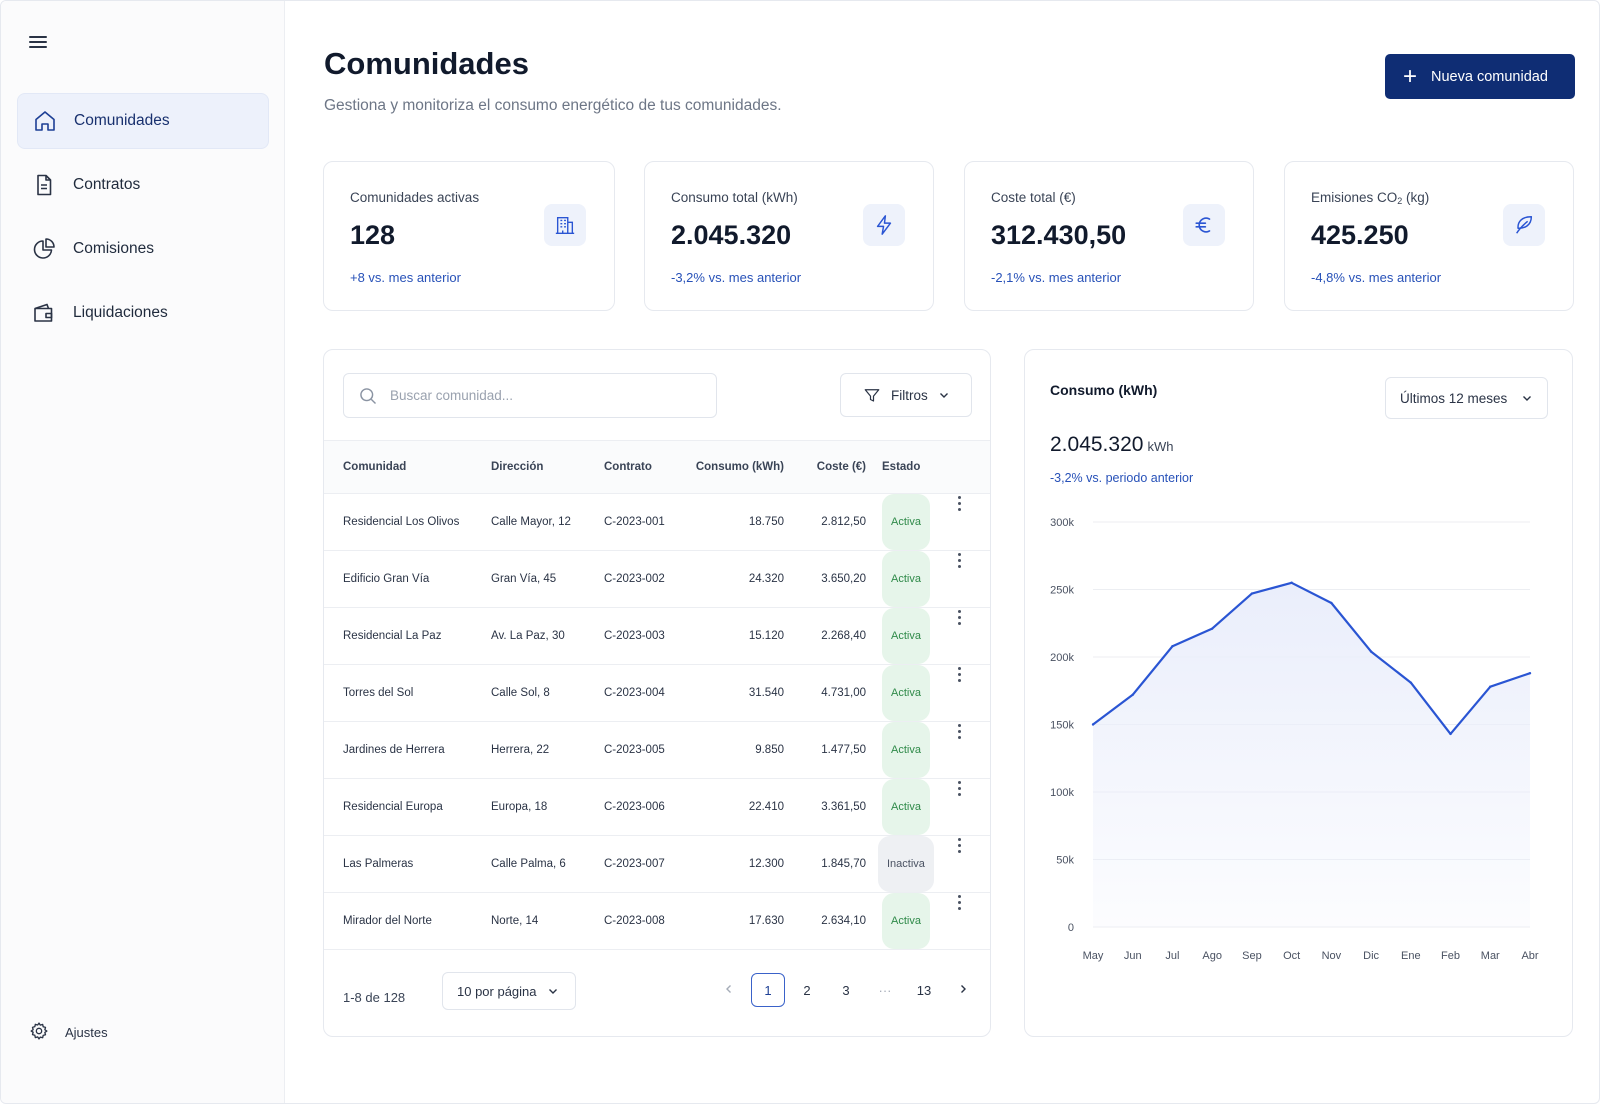 This screenshot has width=1600, height=1104. Describe the element at coordinates (524, 579) in the screenshot. I see `cell-address: Gran Vía, 45` at that location.